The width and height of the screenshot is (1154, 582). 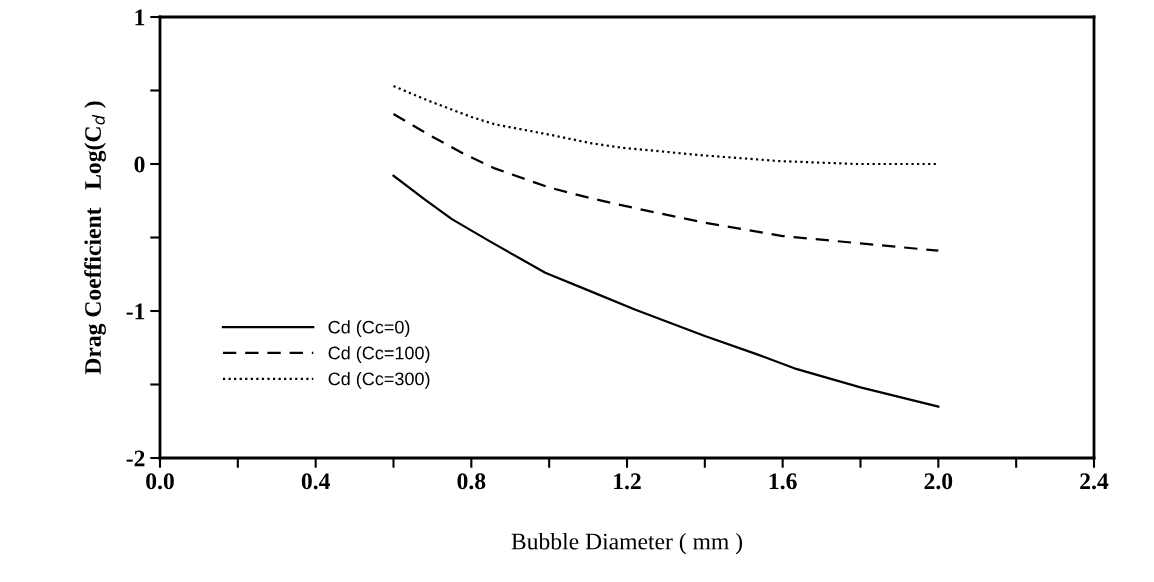 What do you see at coordinates (938, 481) in the screenshot?
I see `x-tick-label: 2.0` at bounding box center [938, 481].